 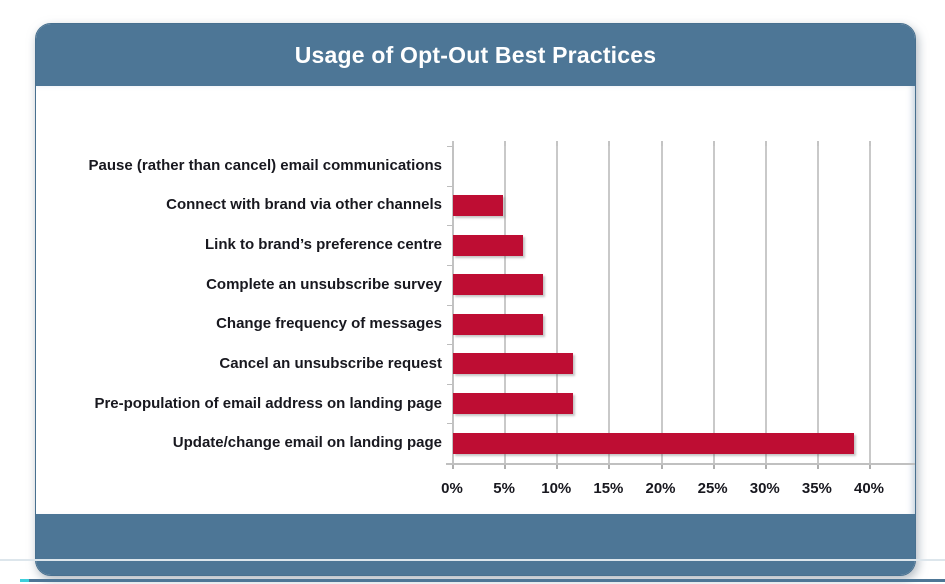 What do you see at coordinates (608, 488) in the screenshot?
I see `x-tick-label: 15%` at bounding box center [608, 488].